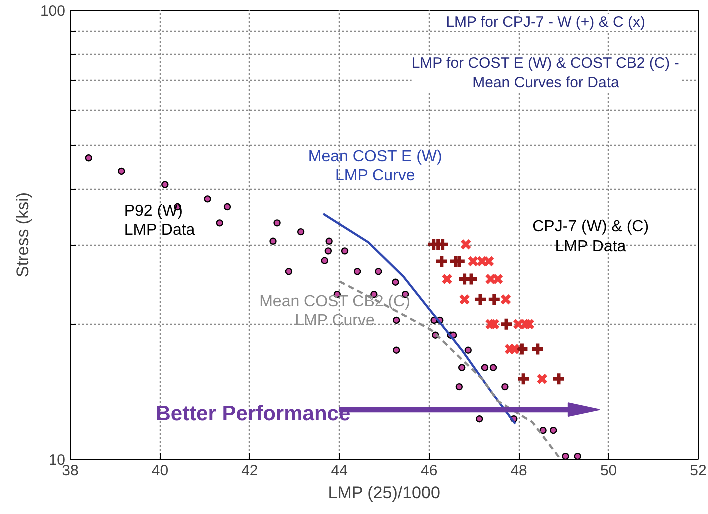 The image size is (708, 514). Describe the element at coordinates (53, 11) in the screenshot. I see `y-tick-label: 100` at that location.